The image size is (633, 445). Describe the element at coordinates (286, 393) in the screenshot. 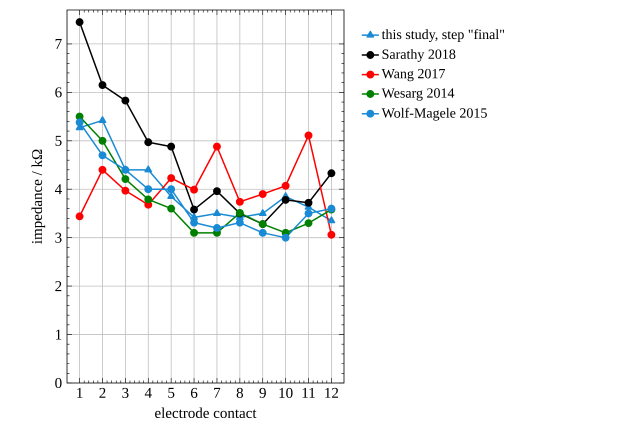

I see `x-tick-label: 10` at that location.